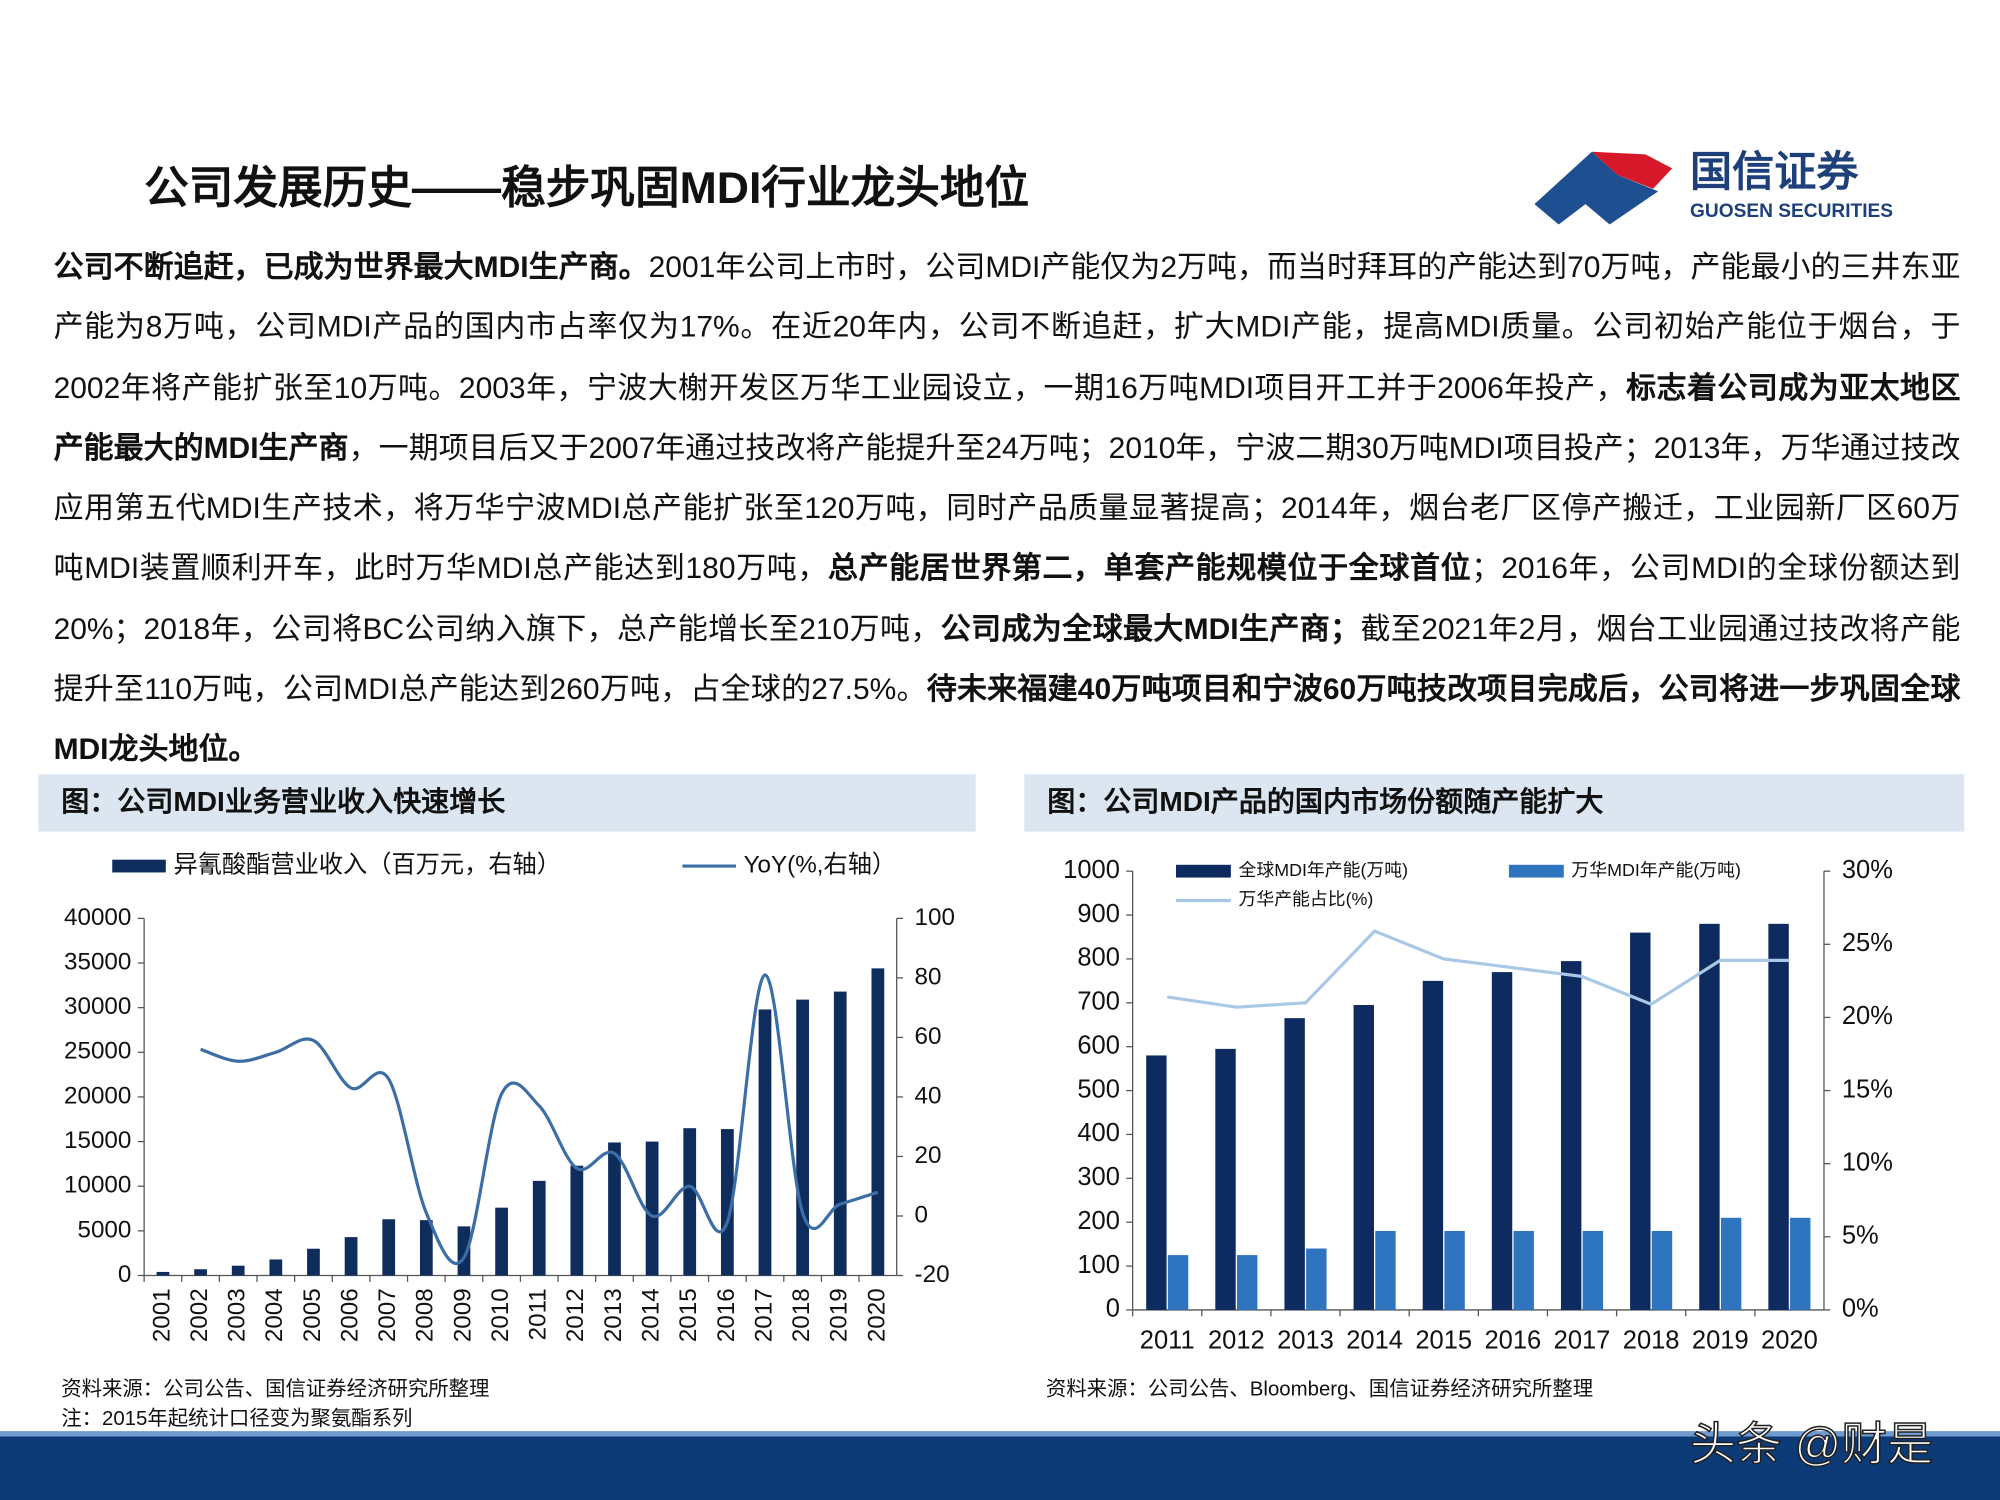 This screenshot has width=2000, height=1500. I want to click on x-tick-label: 2008, so click(425, 1315).